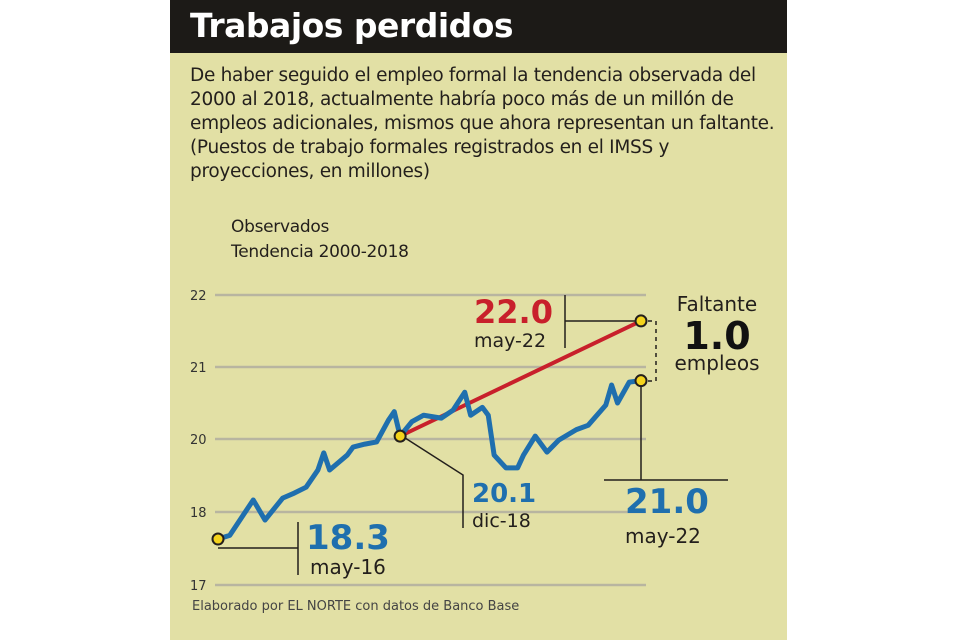 The height and width of the screenshot is (640, 960). I want to click on gap-value: 1.0, so click(716, 336).